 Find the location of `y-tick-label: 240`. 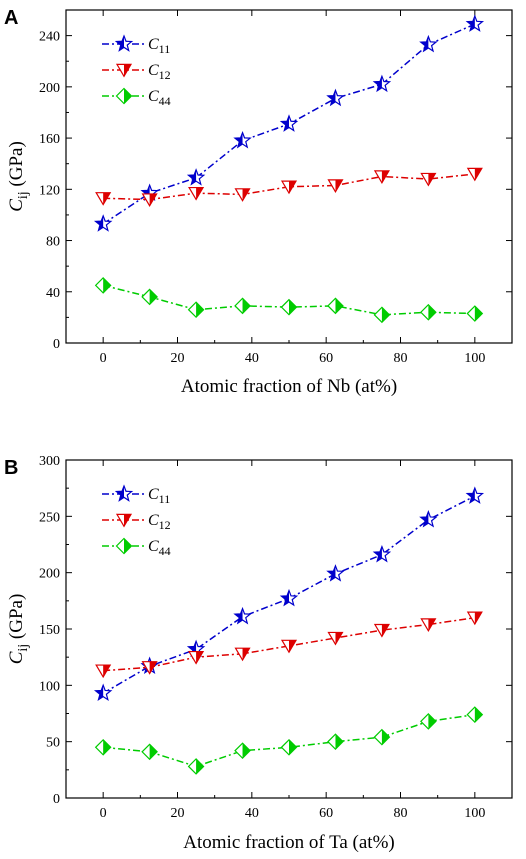

y-tick-label: 240 is located at coordinates (49, 37).